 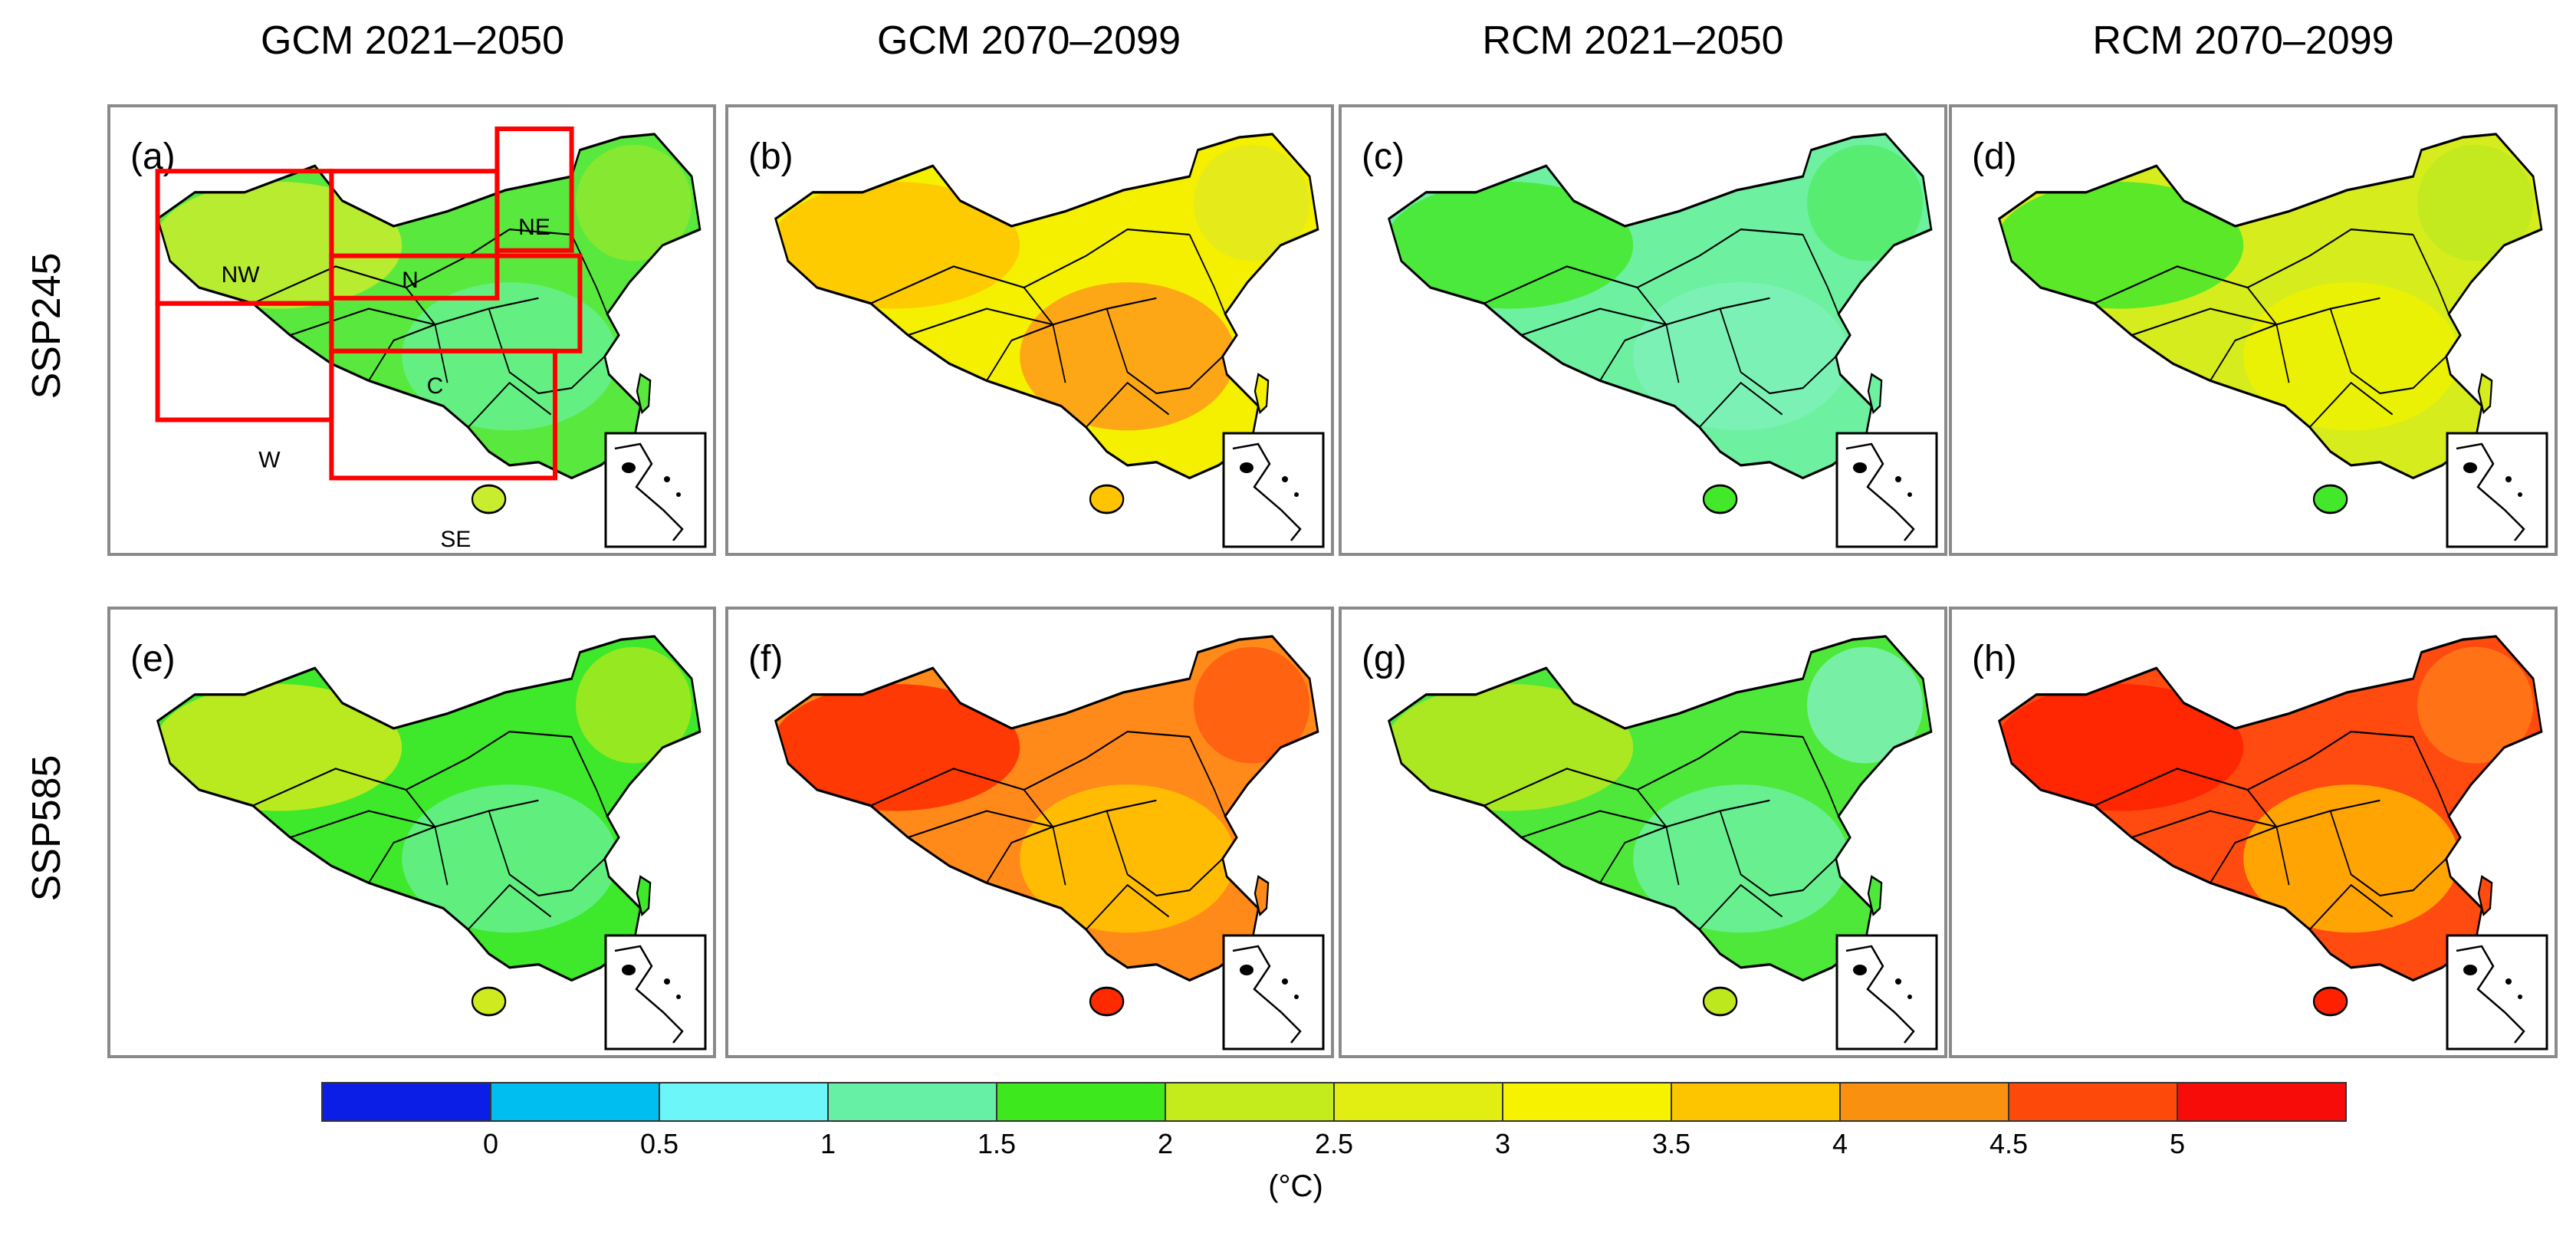 What do you see at coordinates (456, 539) in the screenshot?
I see `region-label-se: SE` at bounding box center [456, 539].